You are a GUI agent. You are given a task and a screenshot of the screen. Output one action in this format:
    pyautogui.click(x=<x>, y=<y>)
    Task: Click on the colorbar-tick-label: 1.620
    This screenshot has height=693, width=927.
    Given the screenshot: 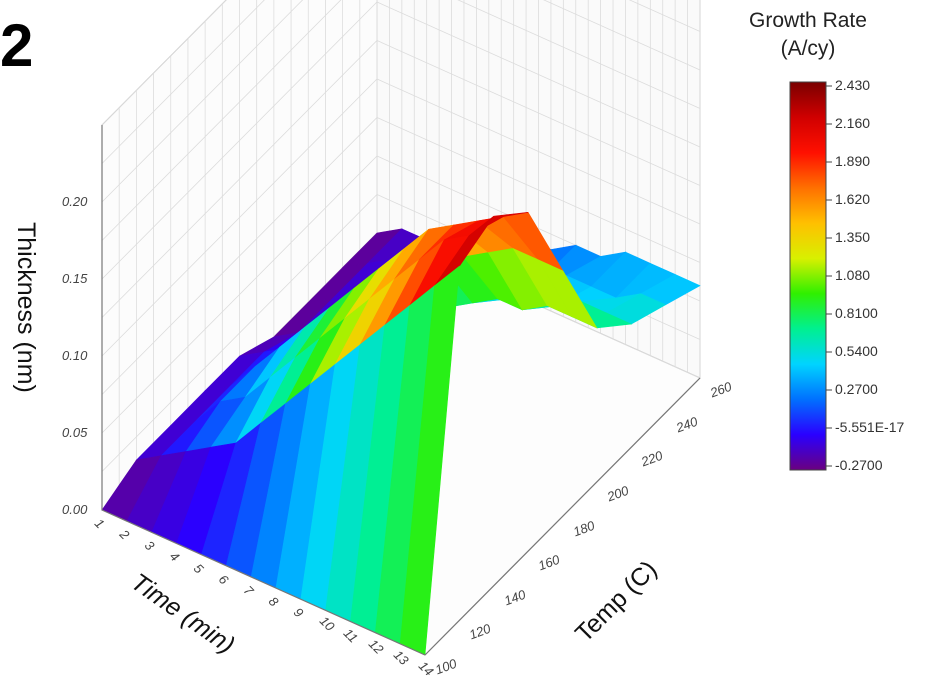 What is the action you would take?
    pyautogui.click(x=853, y=199)
    